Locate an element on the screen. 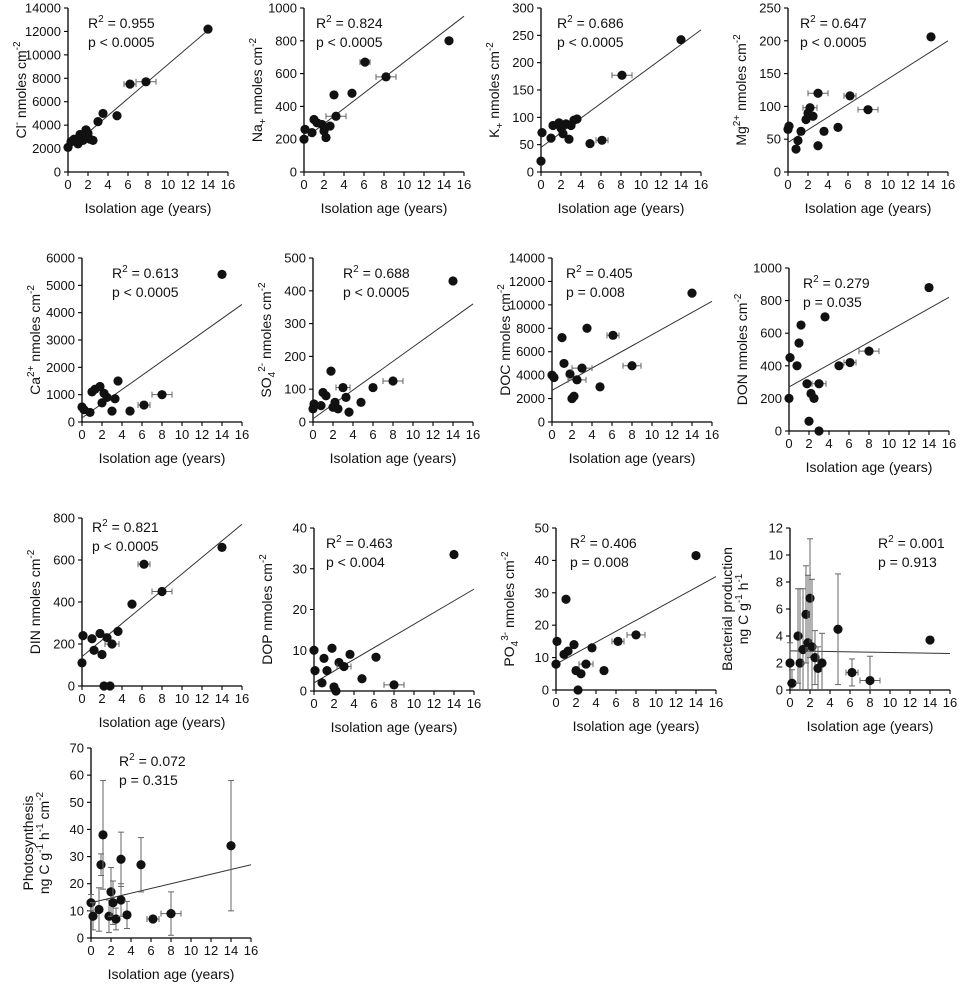 The height and width of the screenshot is (999, 964). y-tick-label: 12000 is located at coordinates (43, 31).